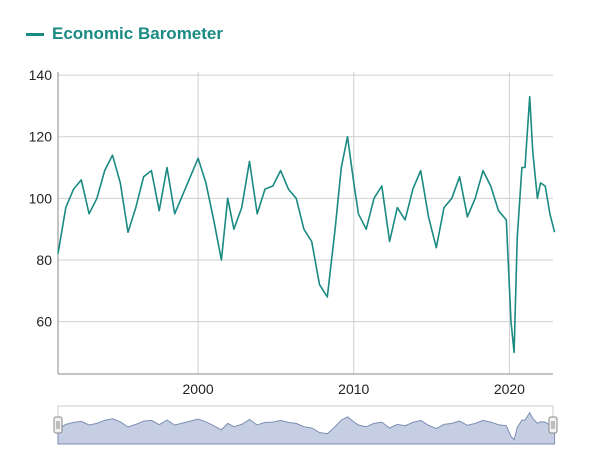  What do you see at coordinates (44, 260) in the screenshot?
I see `y-tick-label: 80` at bounding box center [44, 260].